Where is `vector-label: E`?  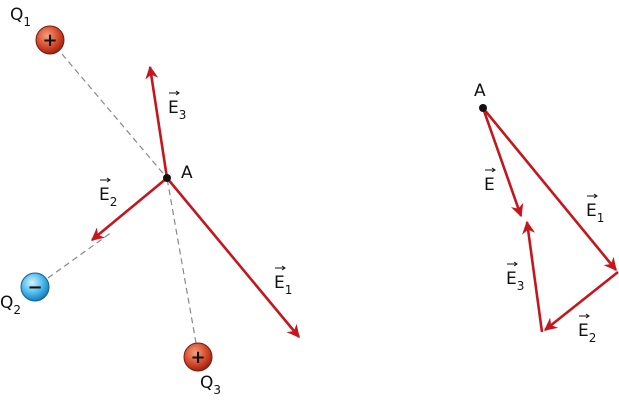 vector-label: E is located at coordinates (489, 185).